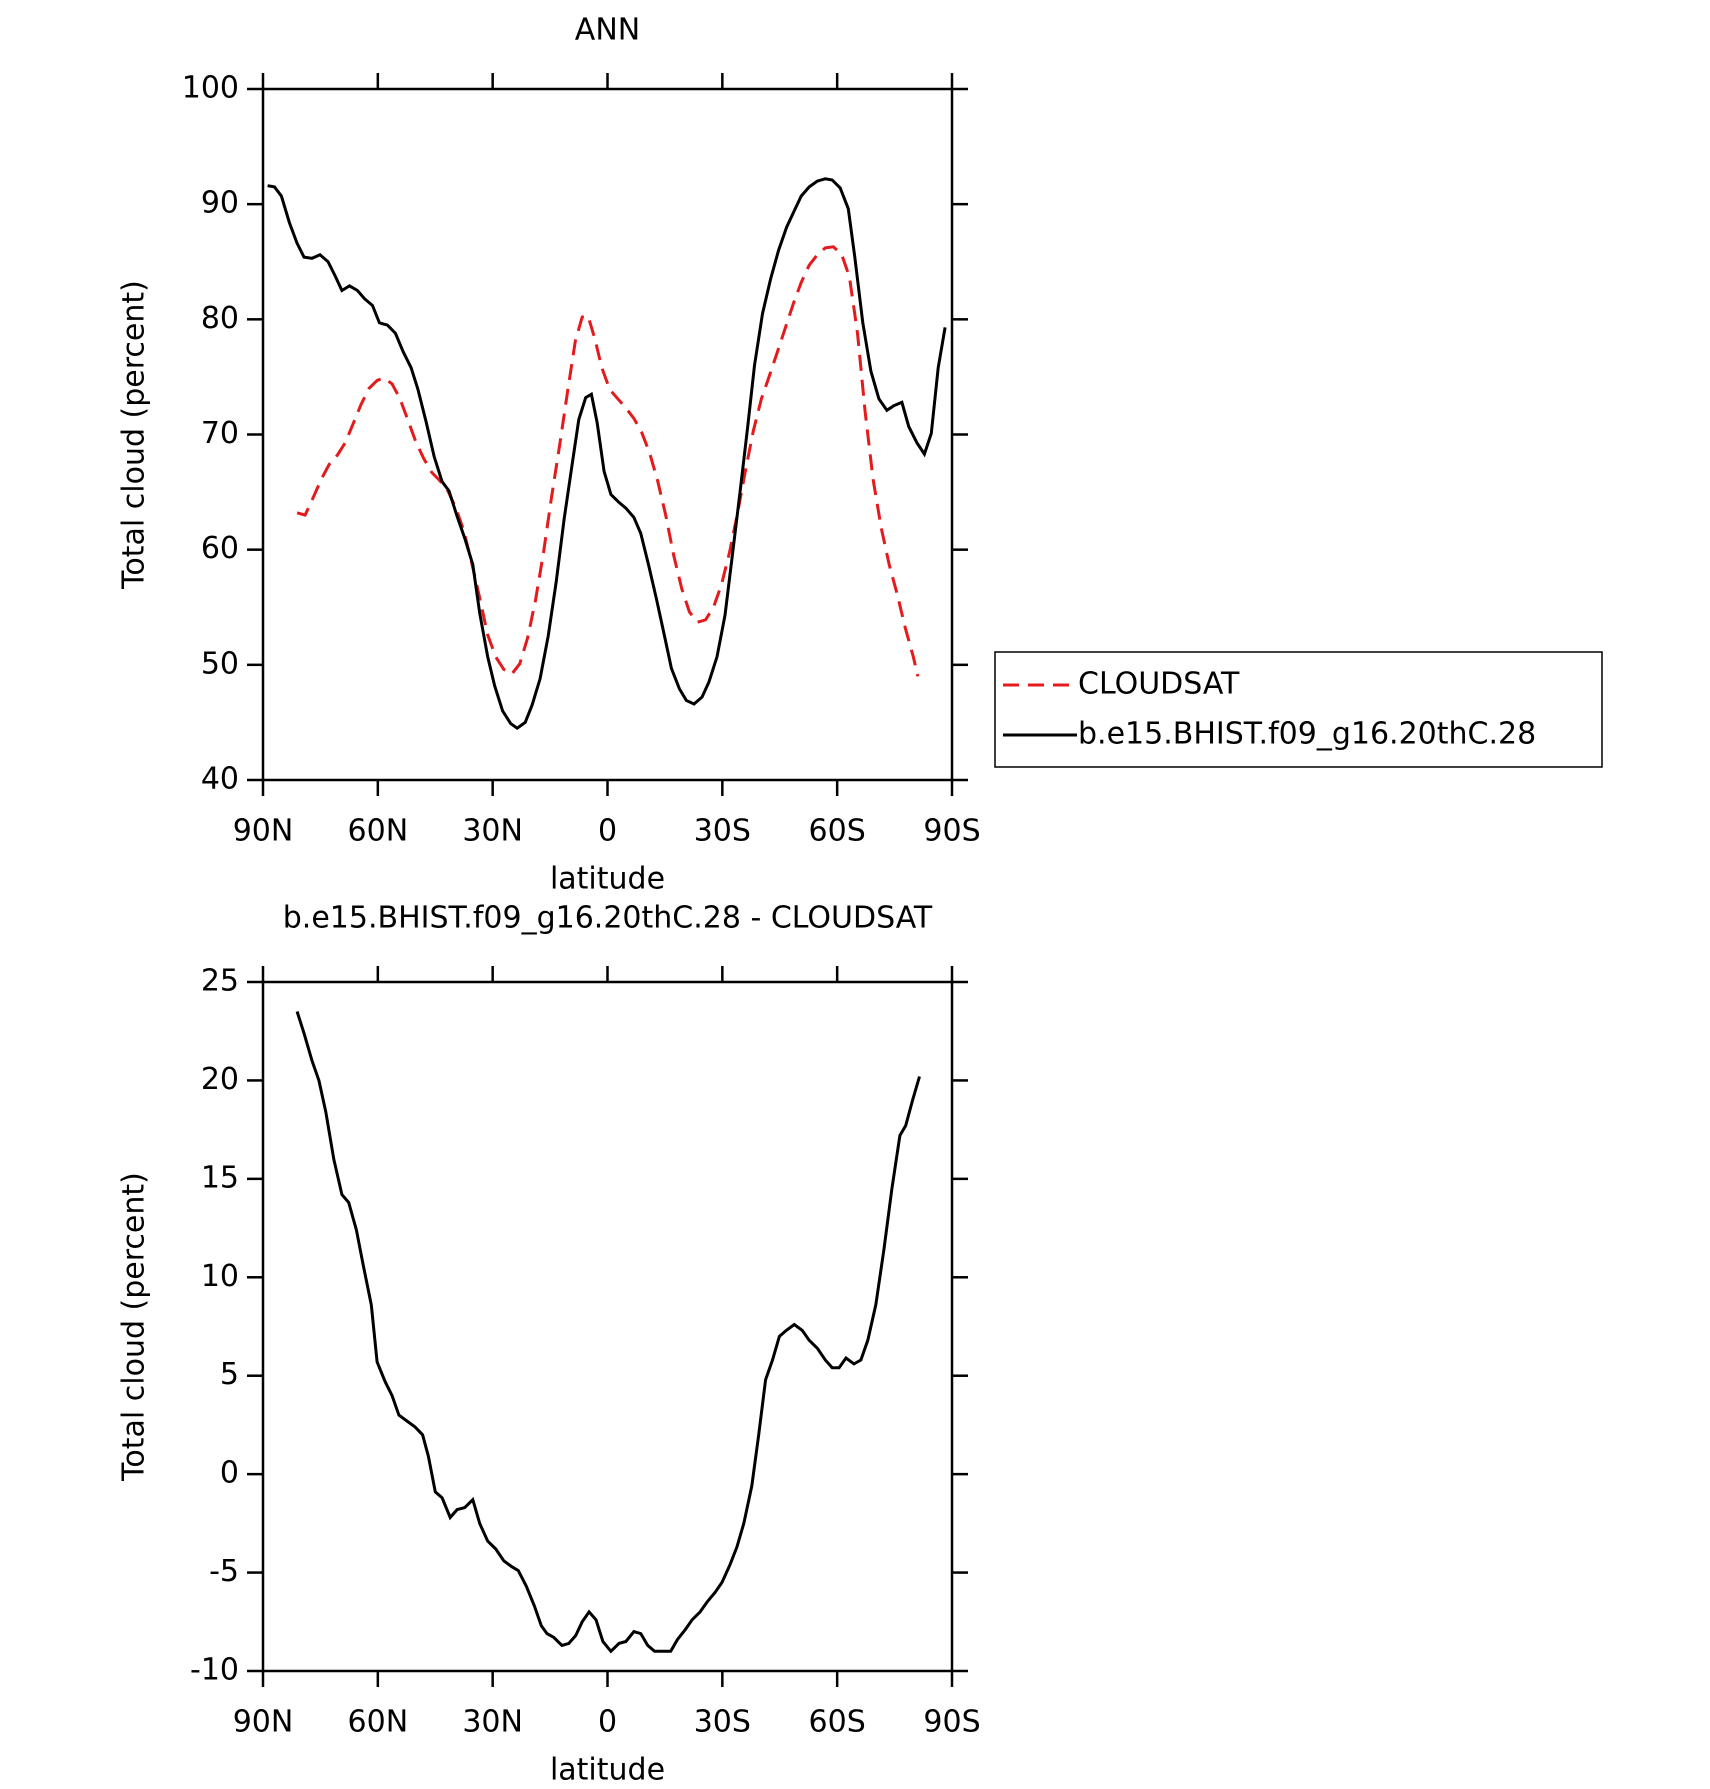 The image size is (1710, 1789). I want to click on y-tick-label: -10, so click(214, 1670).